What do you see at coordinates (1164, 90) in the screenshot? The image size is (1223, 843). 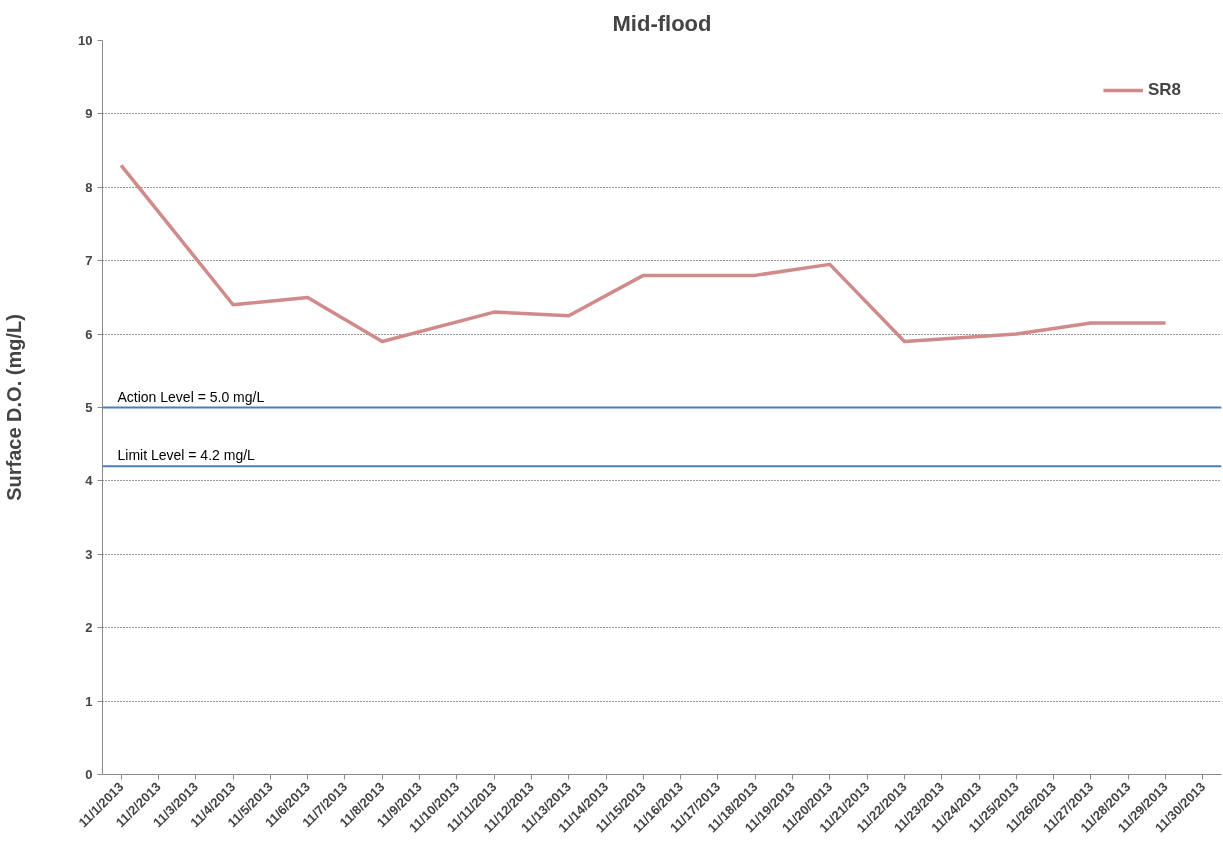 I see `legend-label: SR8` at bounding box center [1164, 90].